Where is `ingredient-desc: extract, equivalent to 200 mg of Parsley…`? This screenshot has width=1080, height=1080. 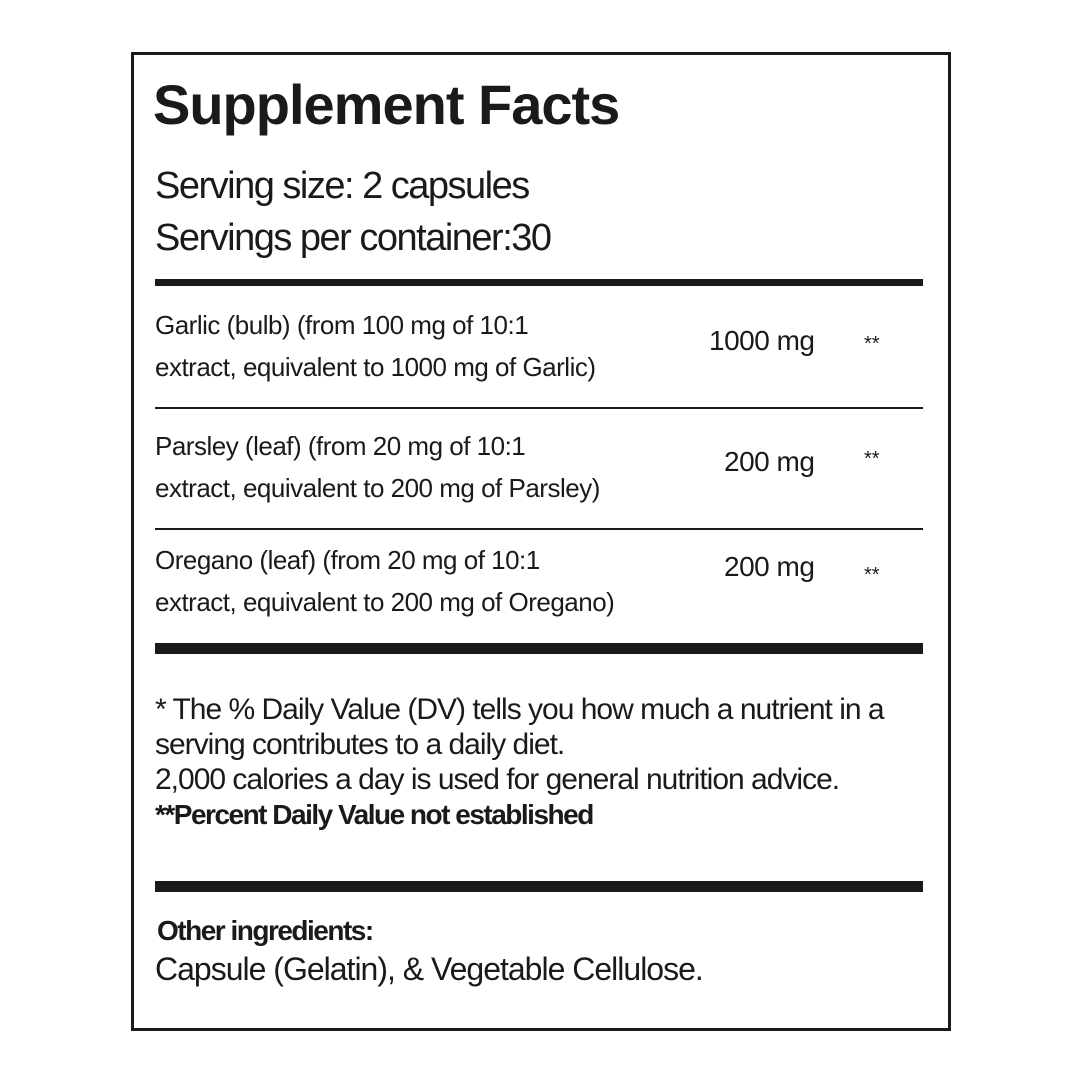 ingredient-desc: extract, equivalent to 200 mg of Parsley… is located at coordinates (377, 488).